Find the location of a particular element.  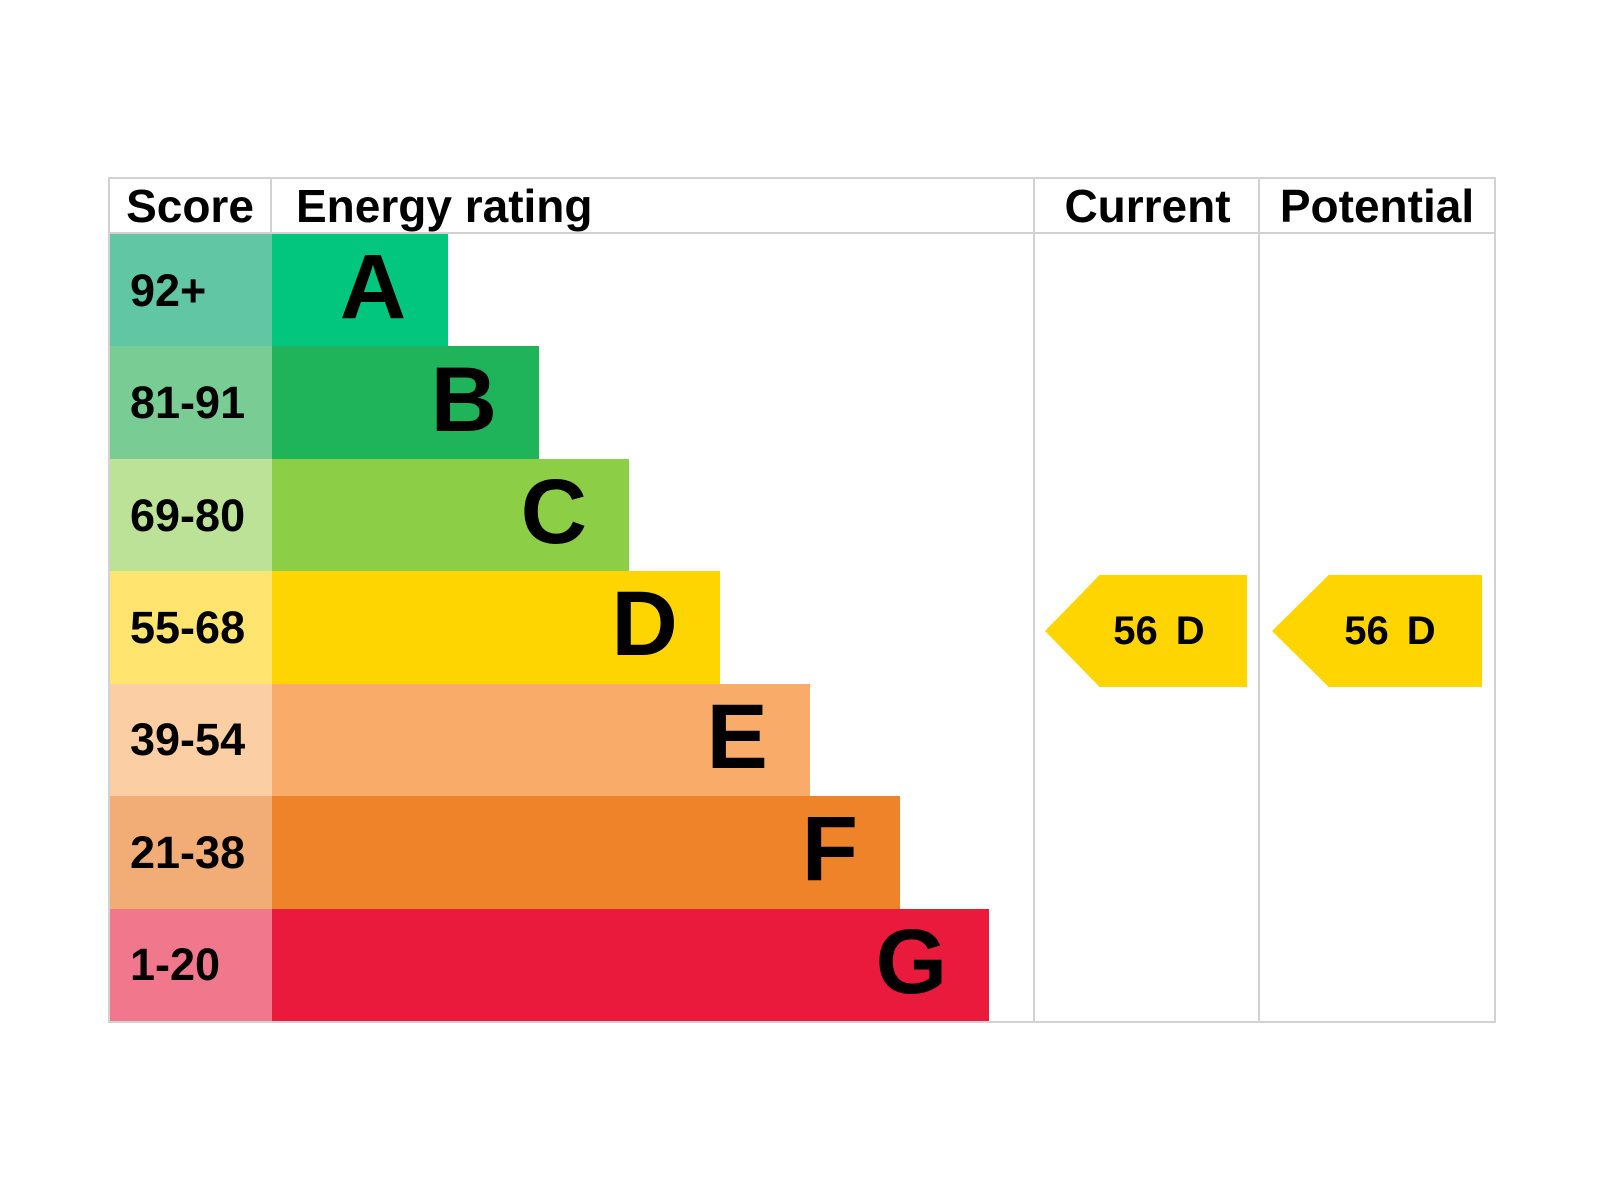

score-cell-g: 1-20 is located at coordinates (191, 964).